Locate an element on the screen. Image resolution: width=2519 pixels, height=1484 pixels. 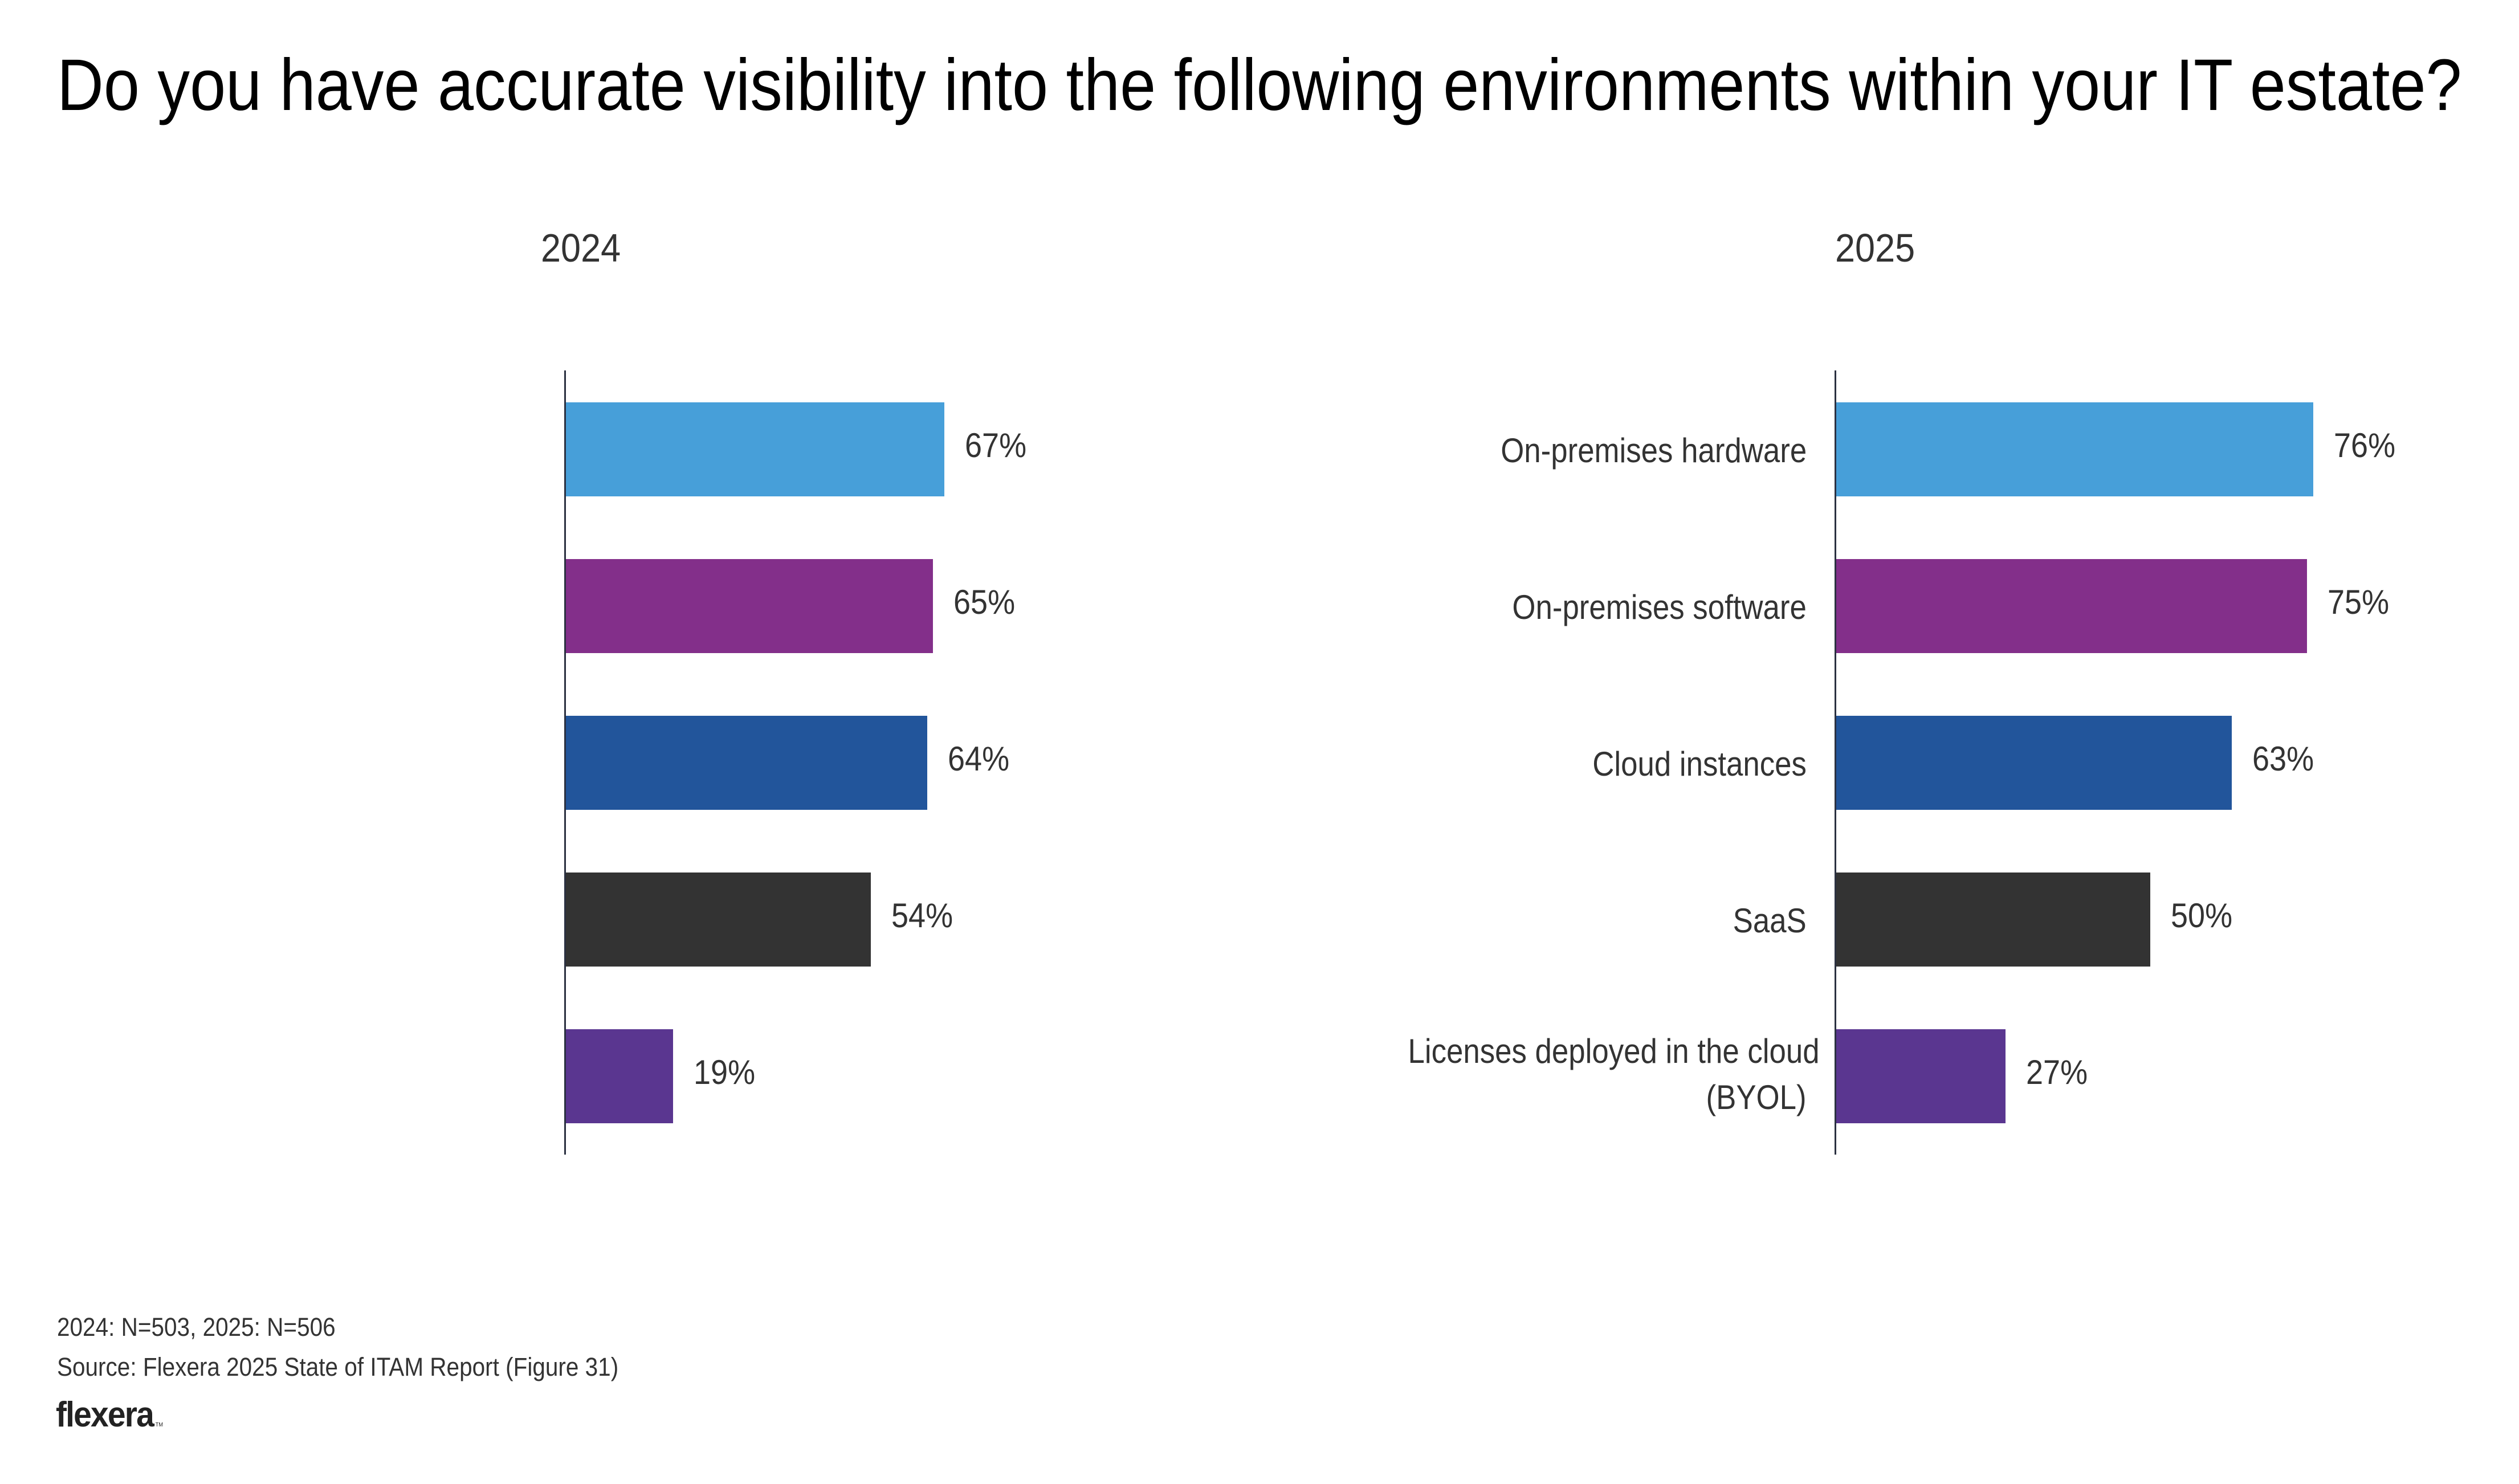
value-label: 65% is located at coordinates (984, 601).